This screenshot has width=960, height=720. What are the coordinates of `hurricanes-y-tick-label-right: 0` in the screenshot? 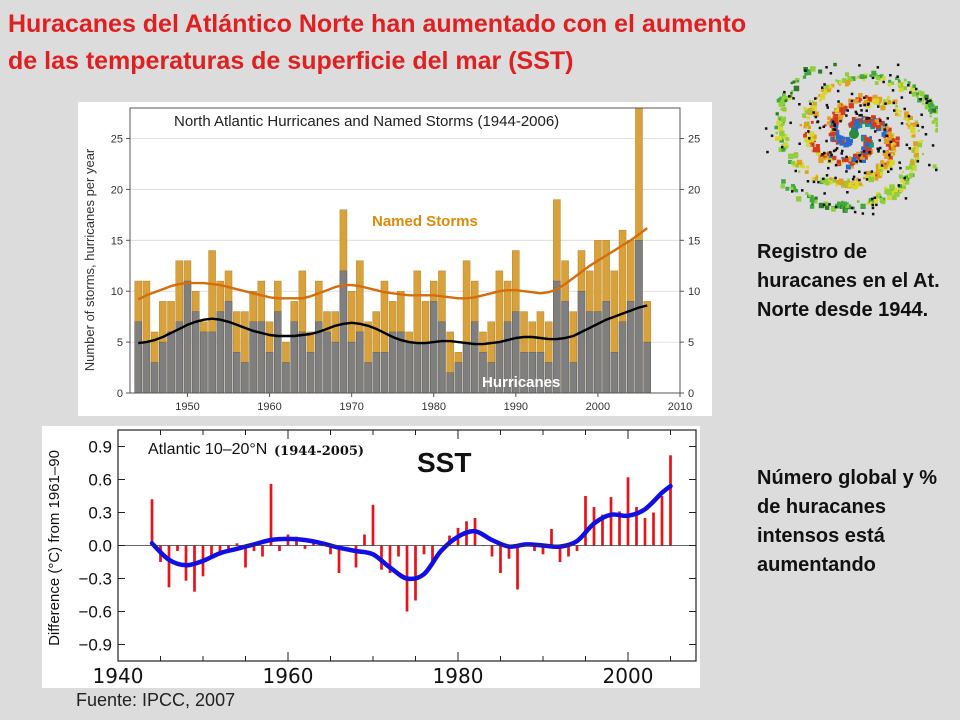 It's located at (691, 394).